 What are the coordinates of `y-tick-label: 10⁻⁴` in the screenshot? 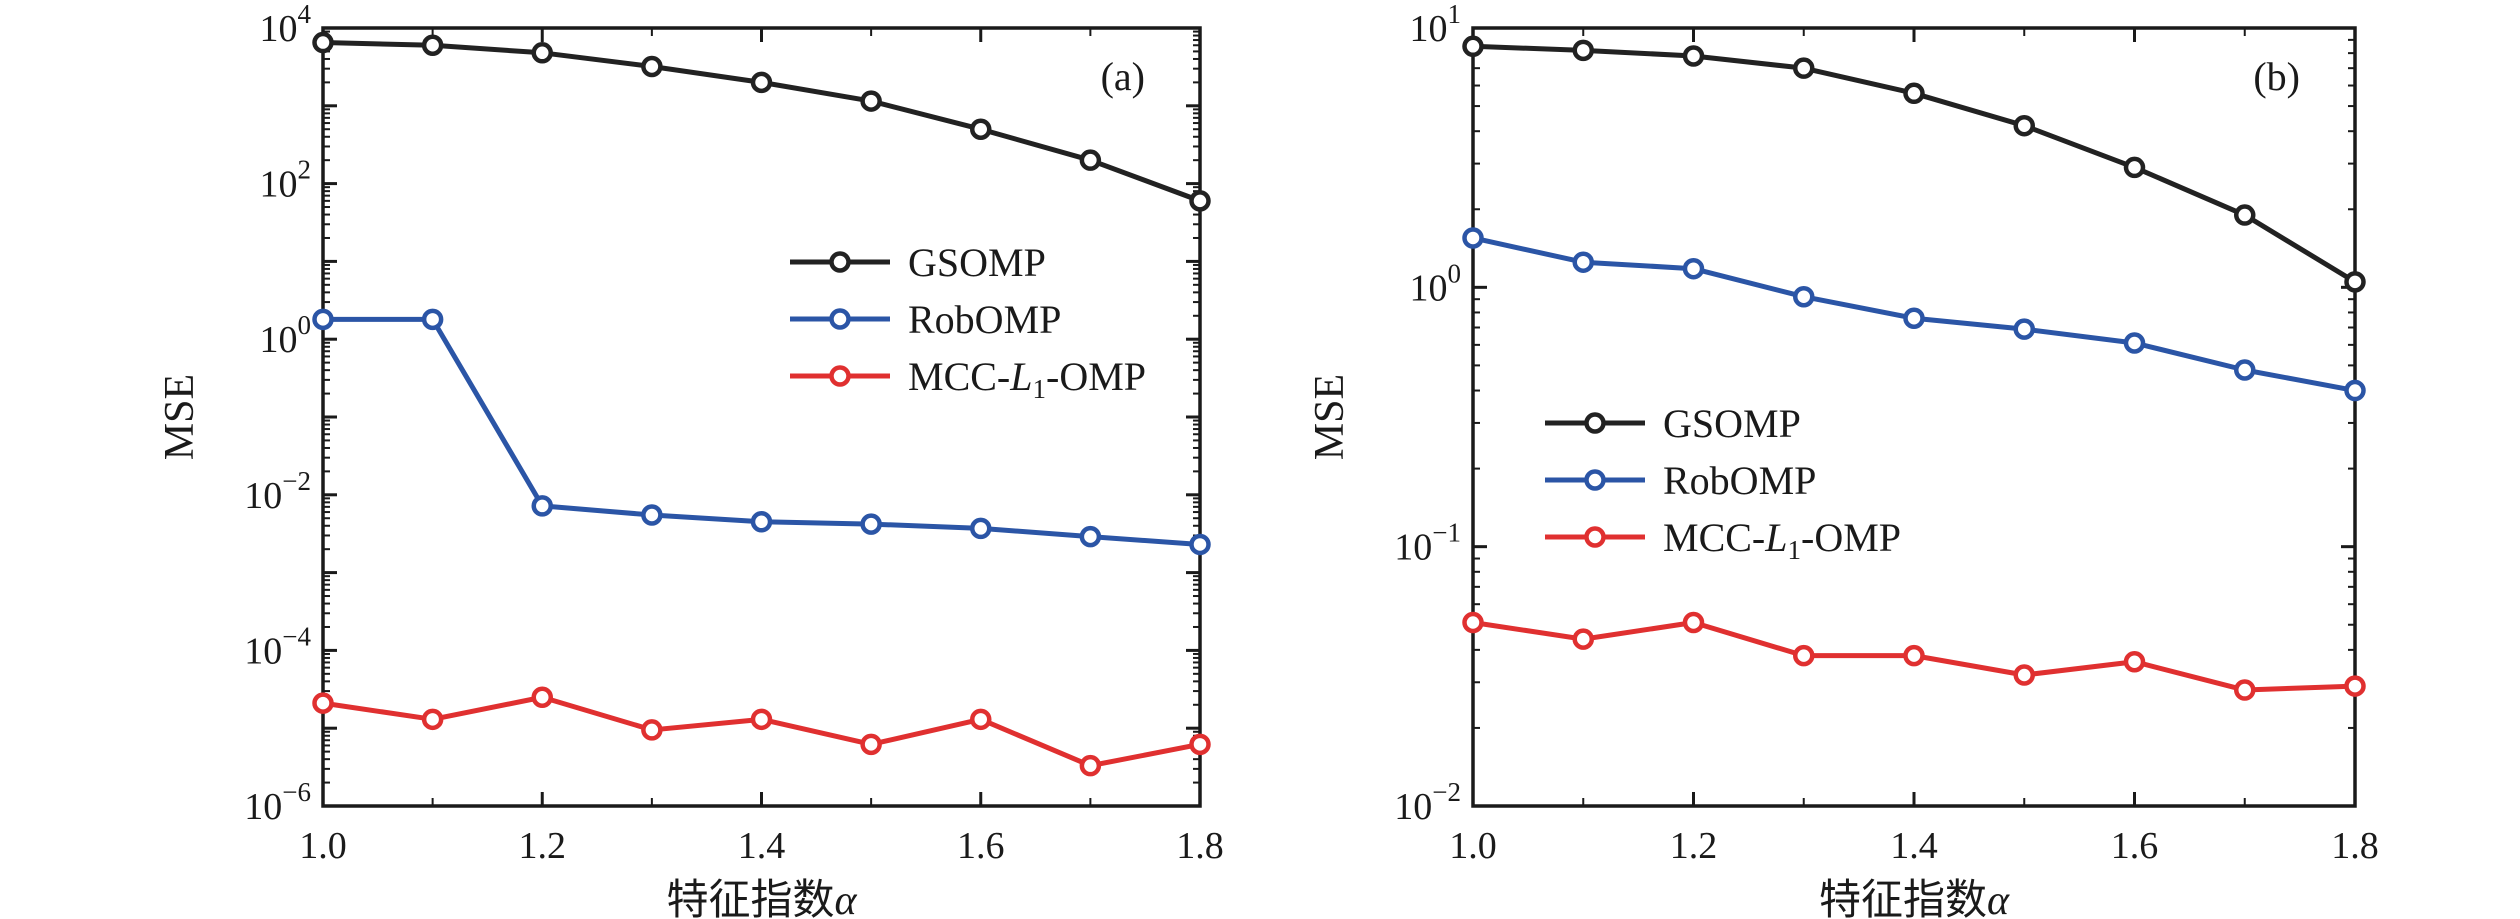 It's located at (277, 646).